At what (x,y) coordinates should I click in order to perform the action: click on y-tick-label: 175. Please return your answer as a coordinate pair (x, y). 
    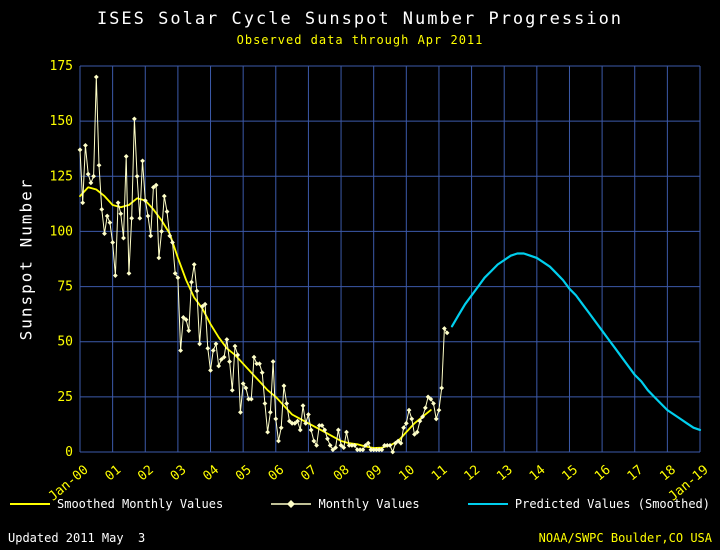
    Looking at the image, I should click on (61, 66).